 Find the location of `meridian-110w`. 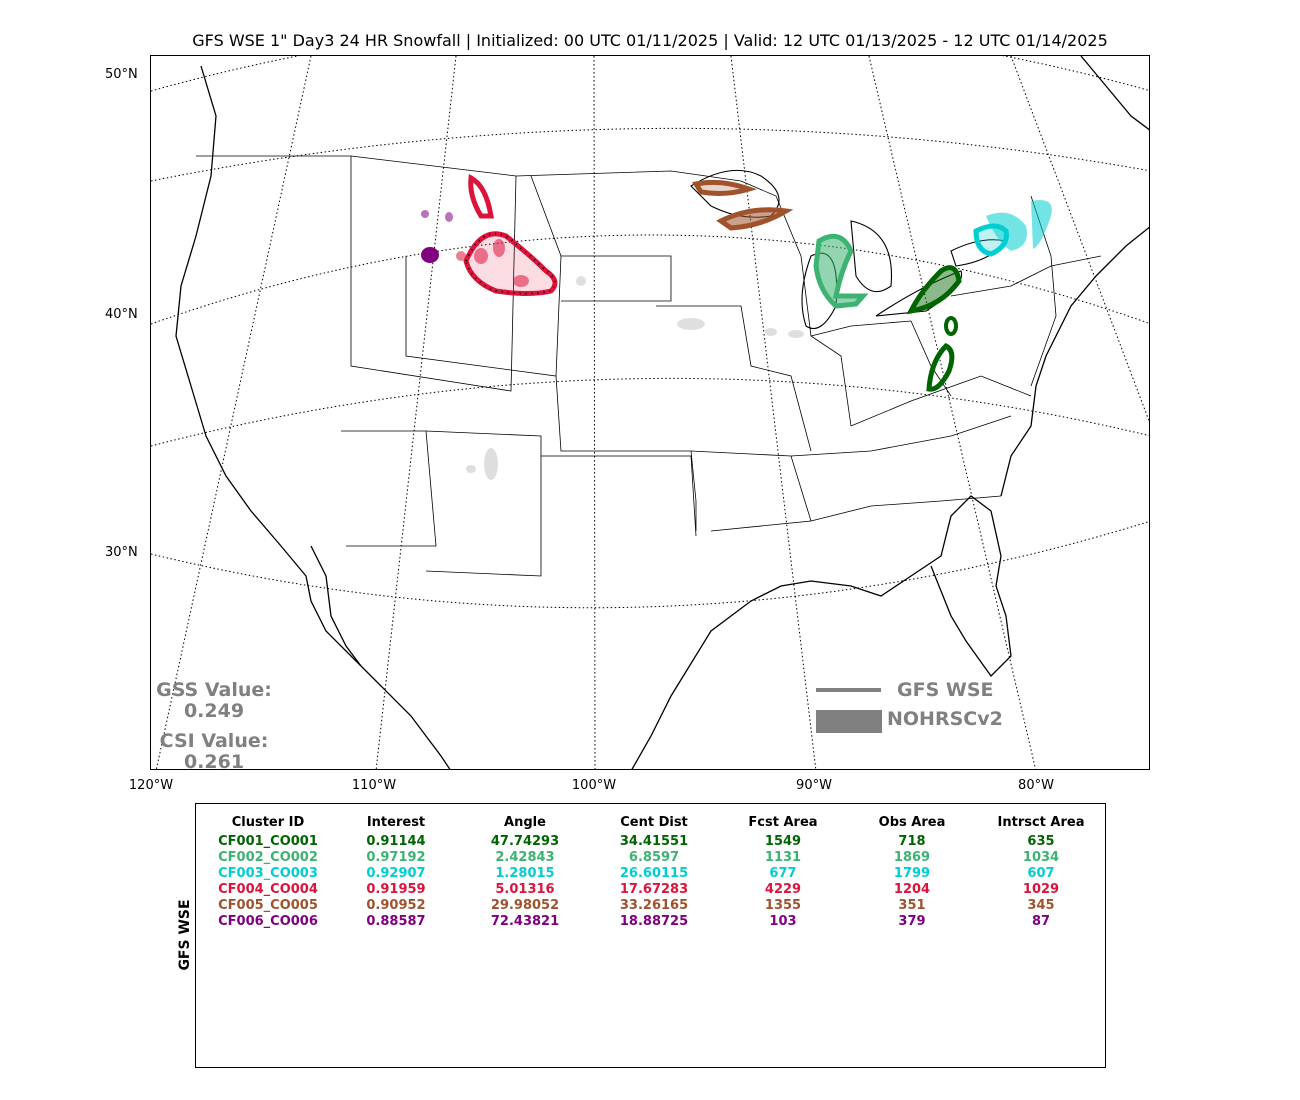

meridian-110w is located at coordinates (416, 412).